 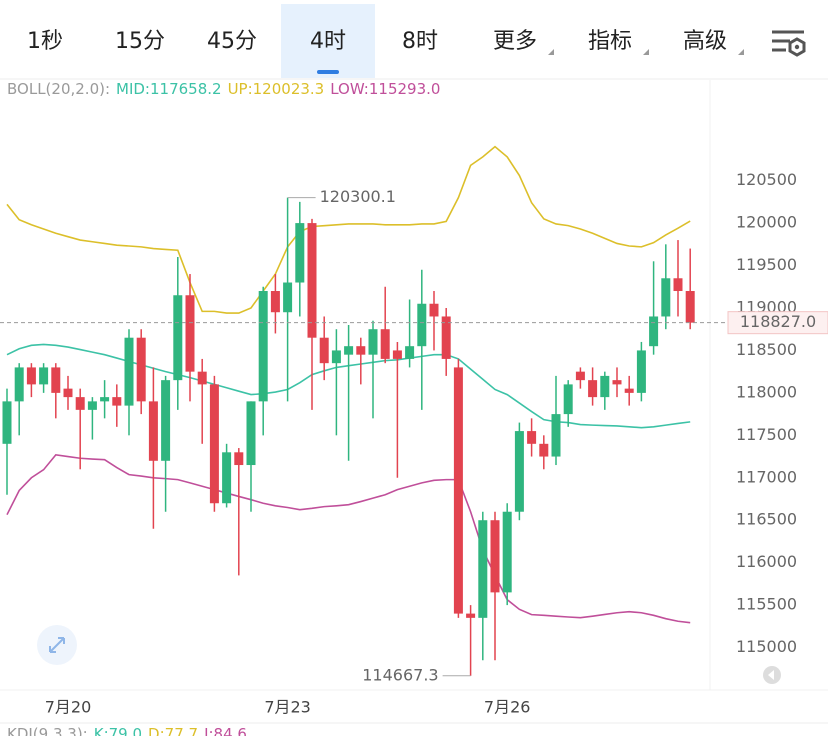 I want to click on scroll-button, so click(x=772, y=675).